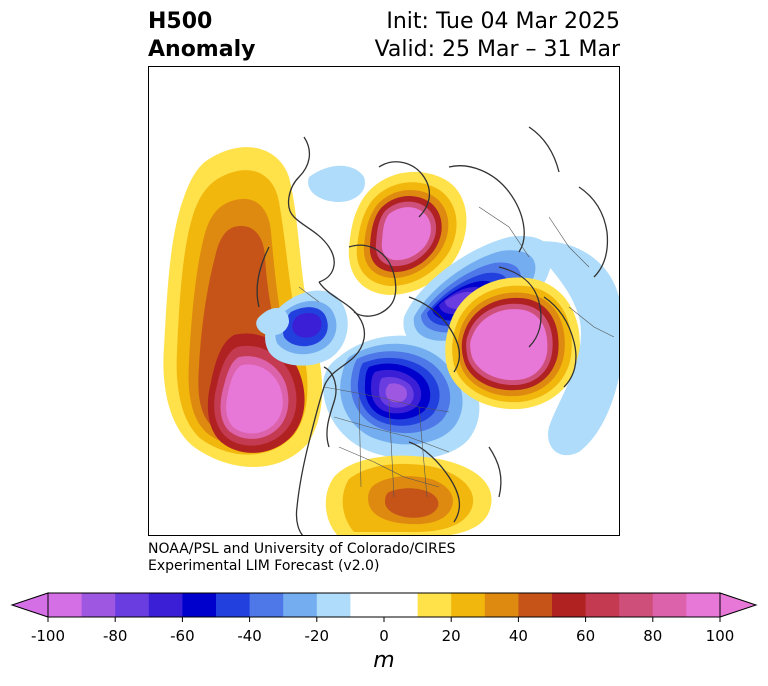  I want to click on anomaly-central-canada-trough, so click(401, 397).